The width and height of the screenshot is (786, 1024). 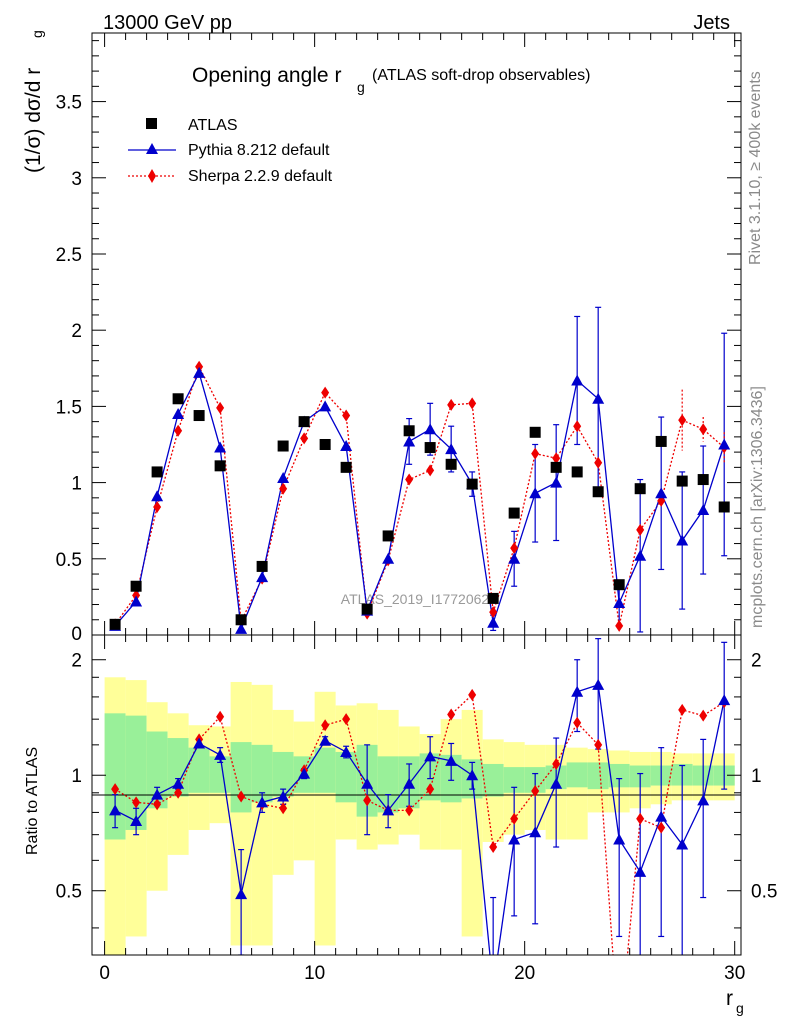 What do you see at coordinates (76, 179) in the screenshot?
I see `y-tick-label: 3` at bounding box center [76, 179].